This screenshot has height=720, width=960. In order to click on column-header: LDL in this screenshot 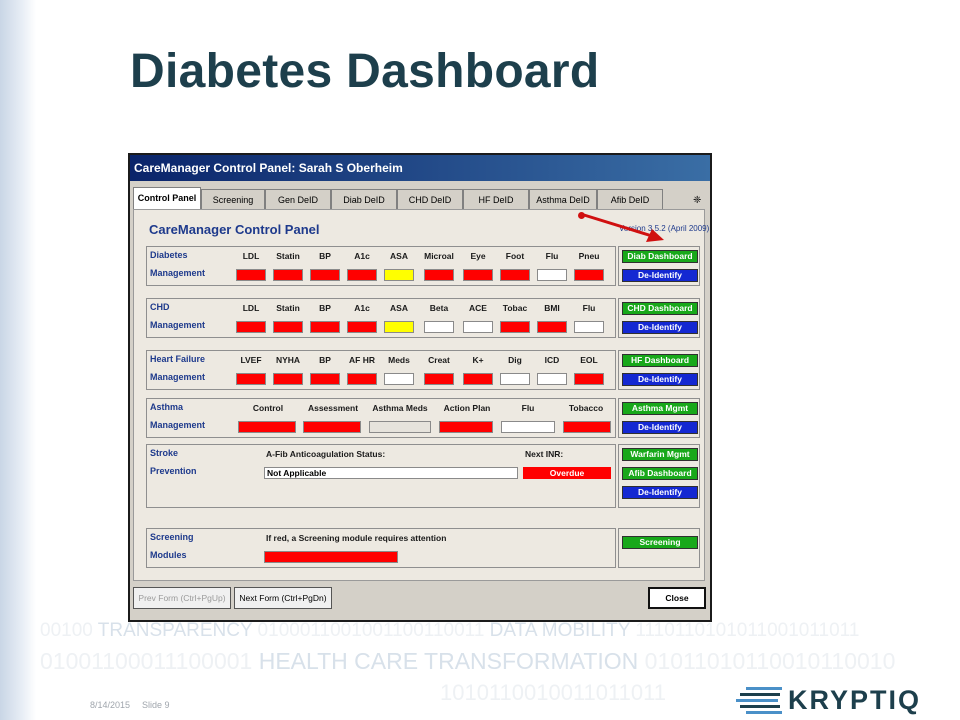, I will do `click(251, 308)`.